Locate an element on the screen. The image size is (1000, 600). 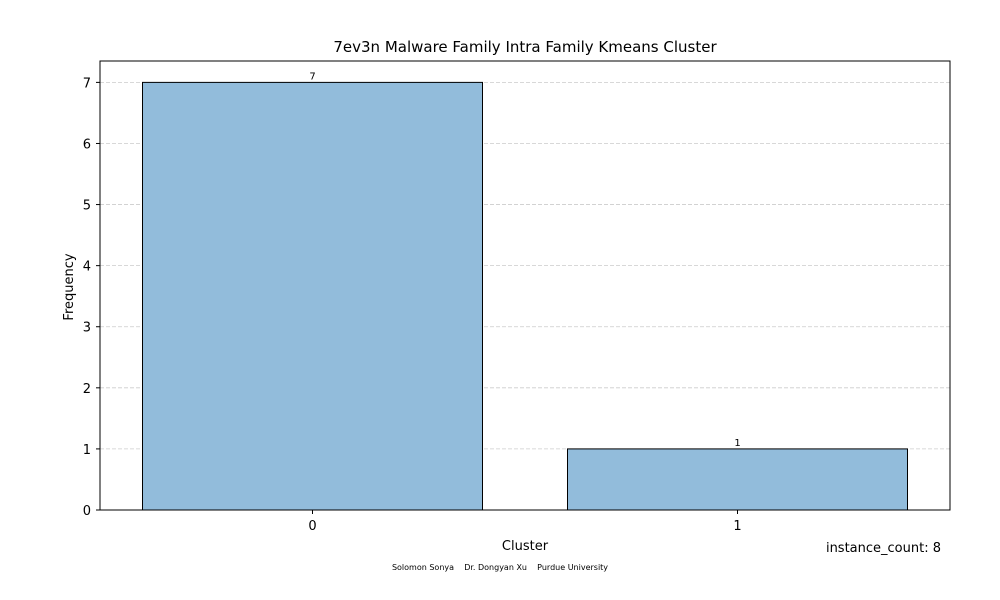
y-tick-label: 4 is located at coordinates (87, 267).